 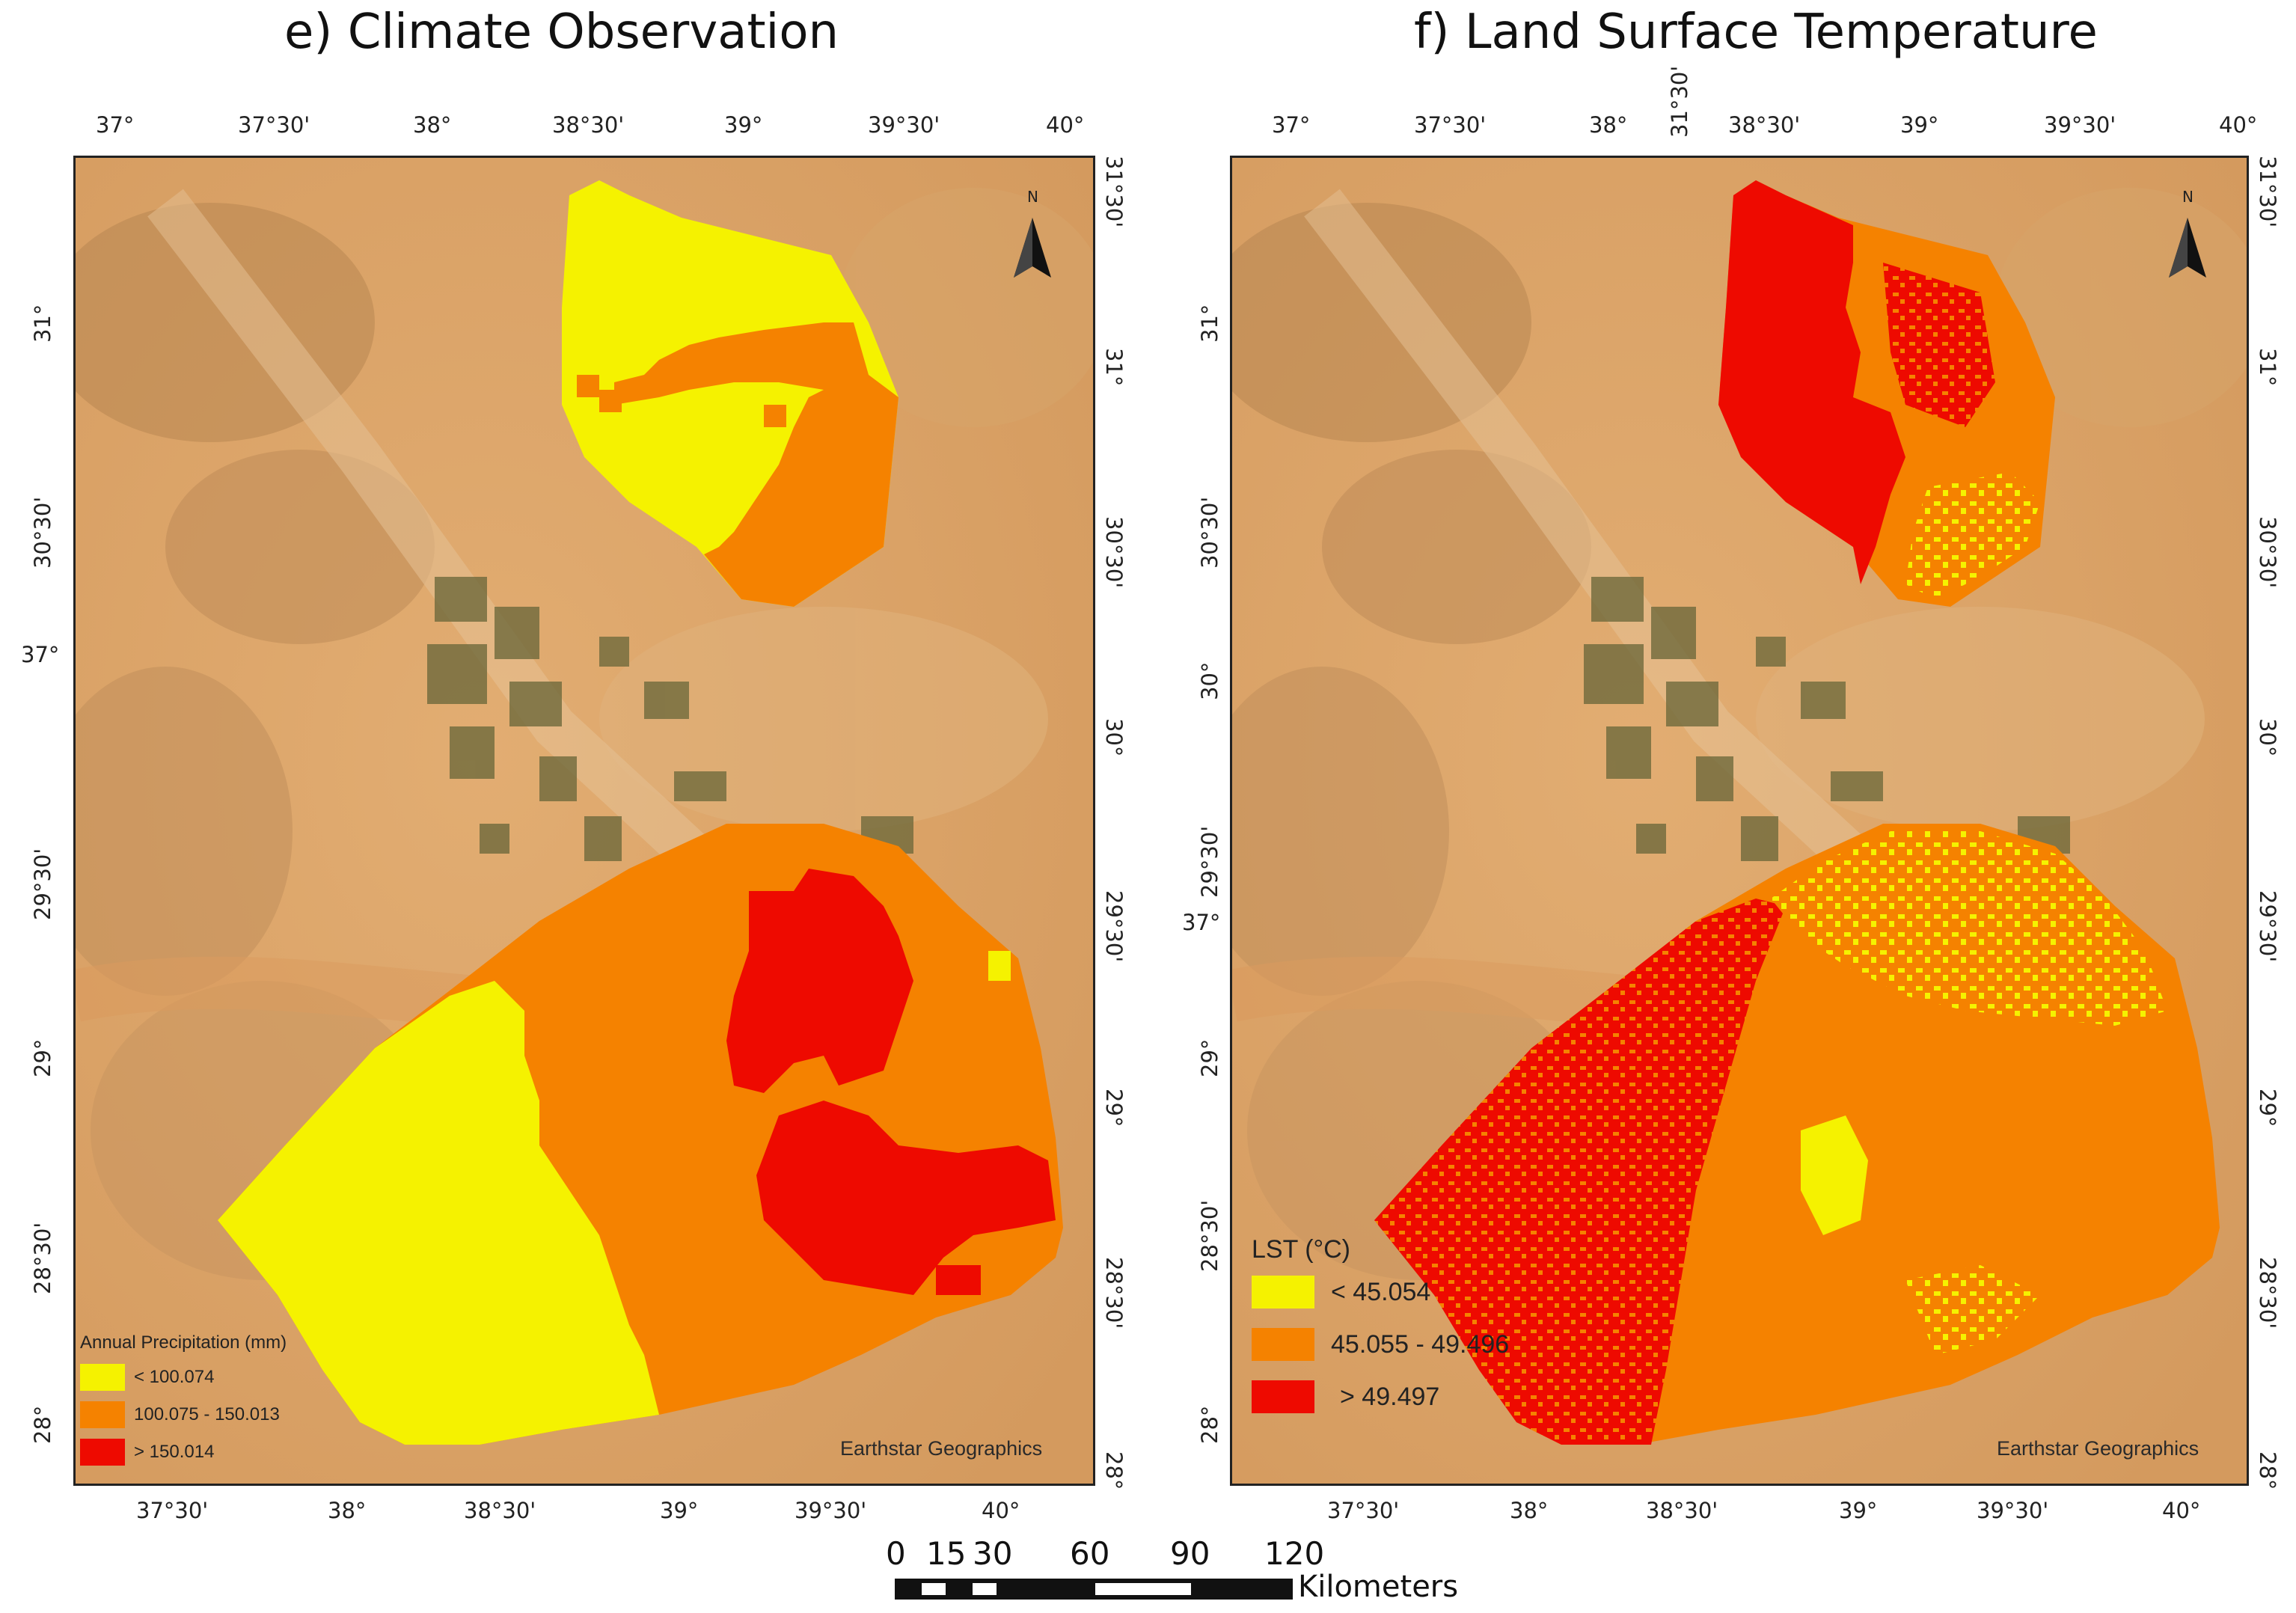 I want to click on precip-north-zone, so click(x=730, y=393).